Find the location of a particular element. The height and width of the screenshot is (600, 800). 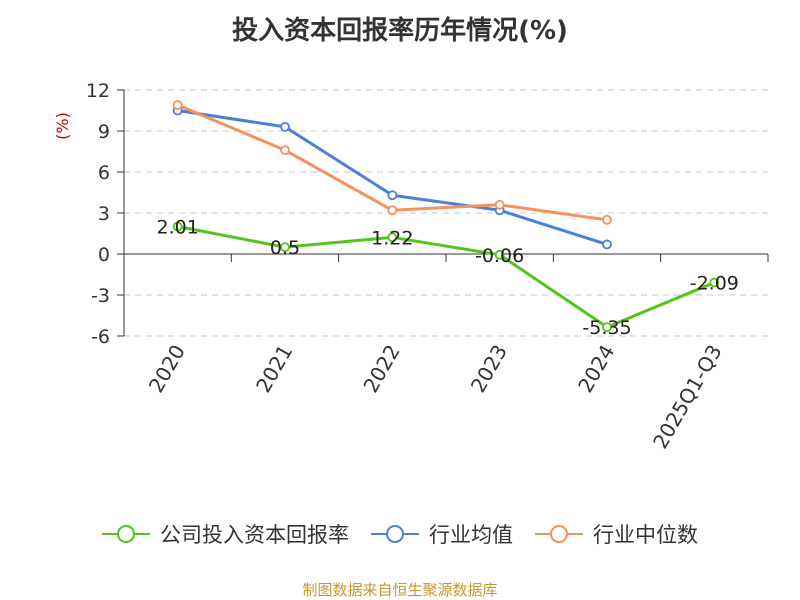

y-tick-label: -6 is located at coordinates (100, 337).